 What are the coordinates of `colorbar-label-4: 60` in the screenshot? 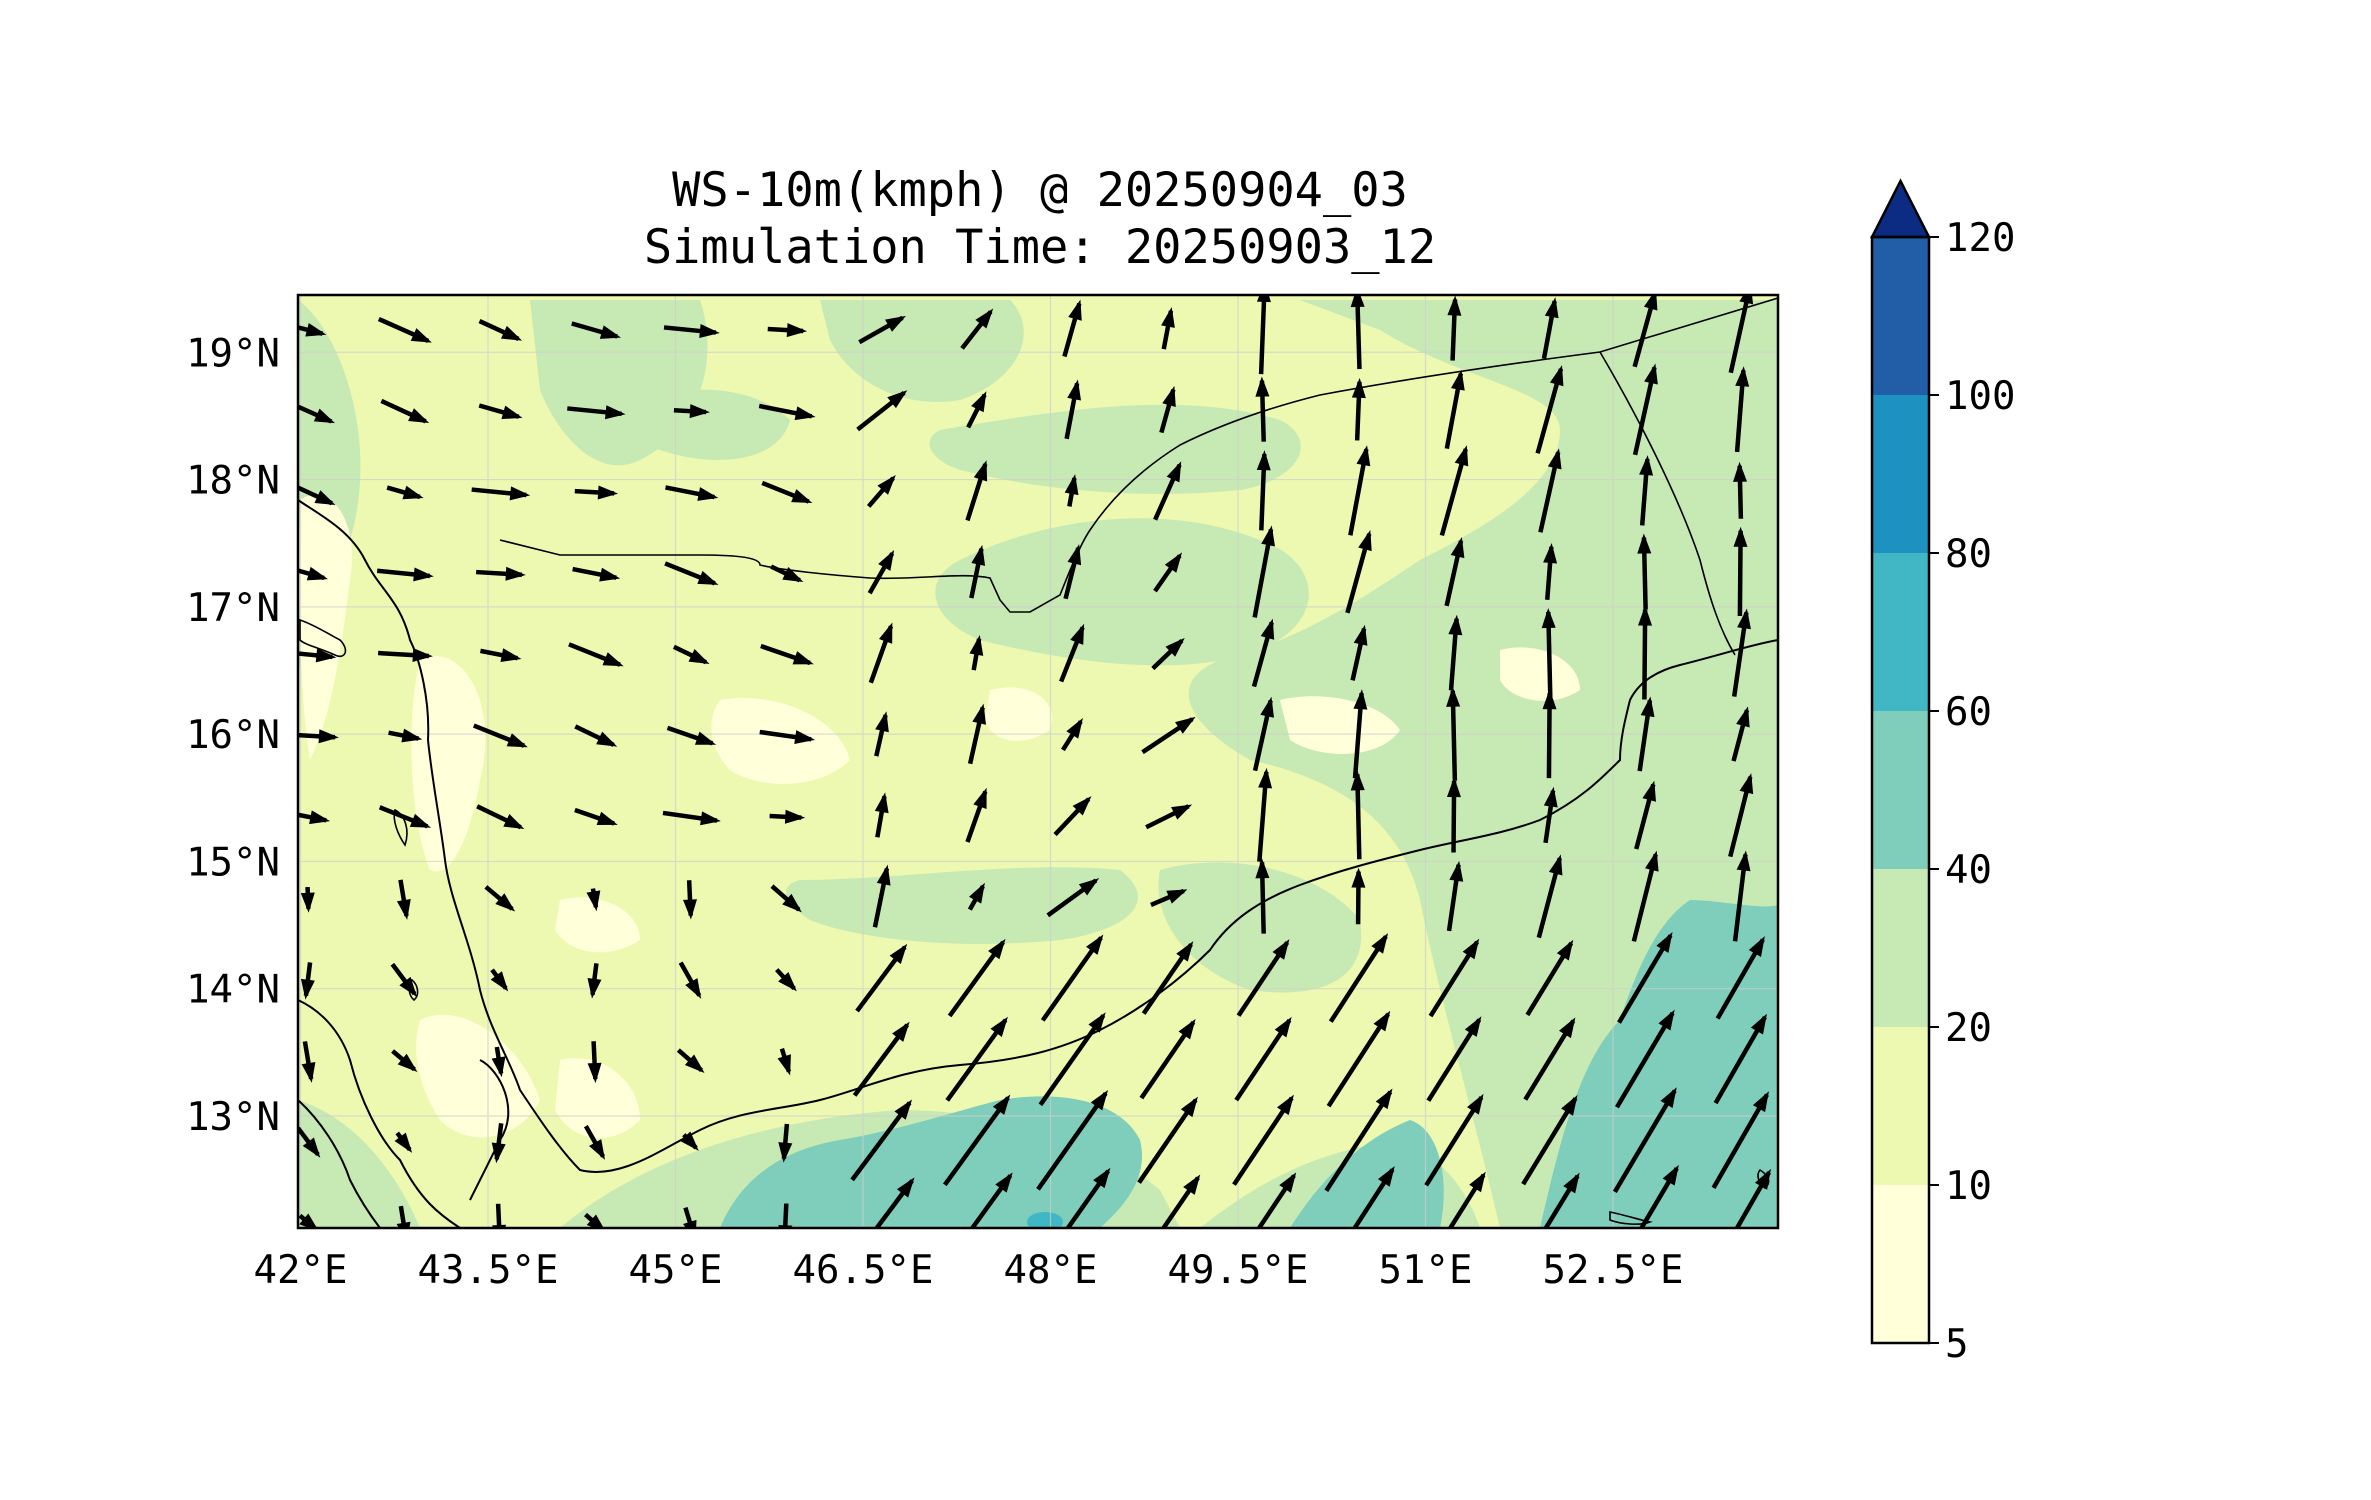 It's located at (1968, 712).